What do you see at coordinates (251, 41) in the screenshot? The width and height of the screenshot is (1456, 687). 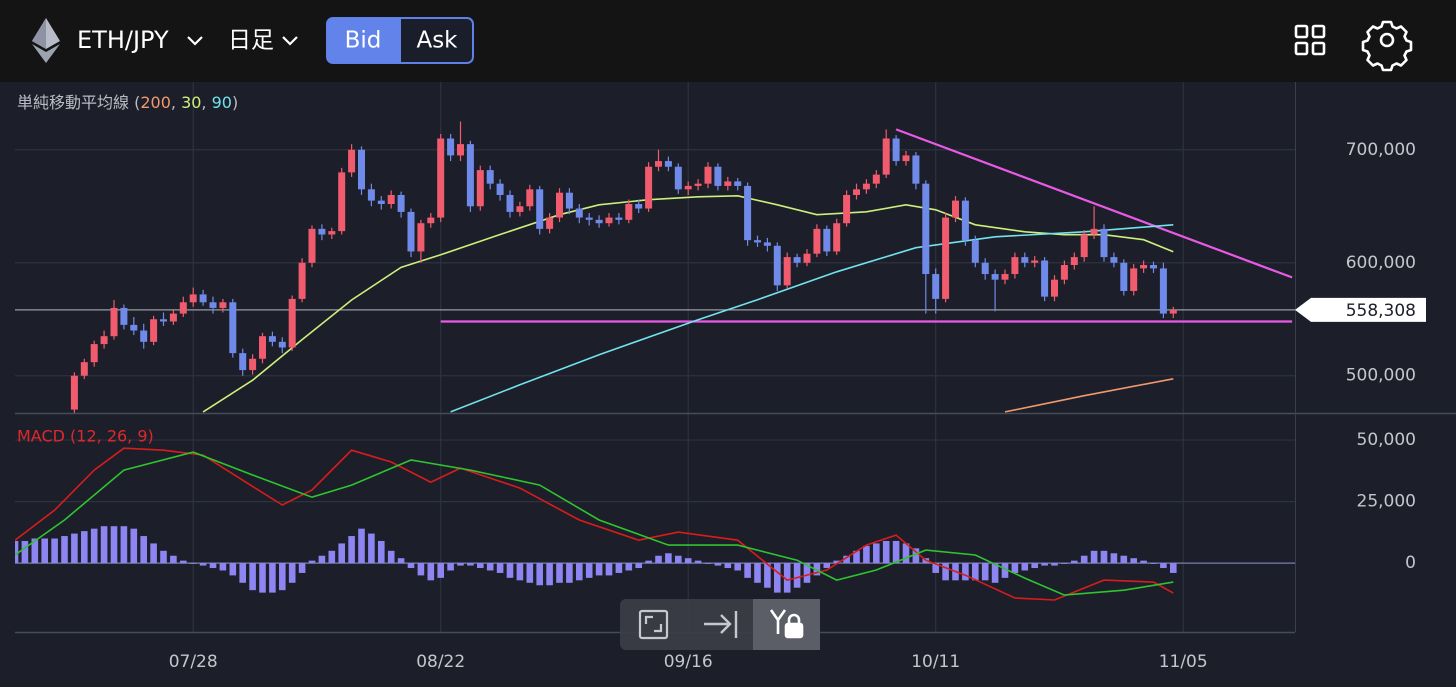 I see `timeframe-label: 日足` at bounding box center [251, 41].